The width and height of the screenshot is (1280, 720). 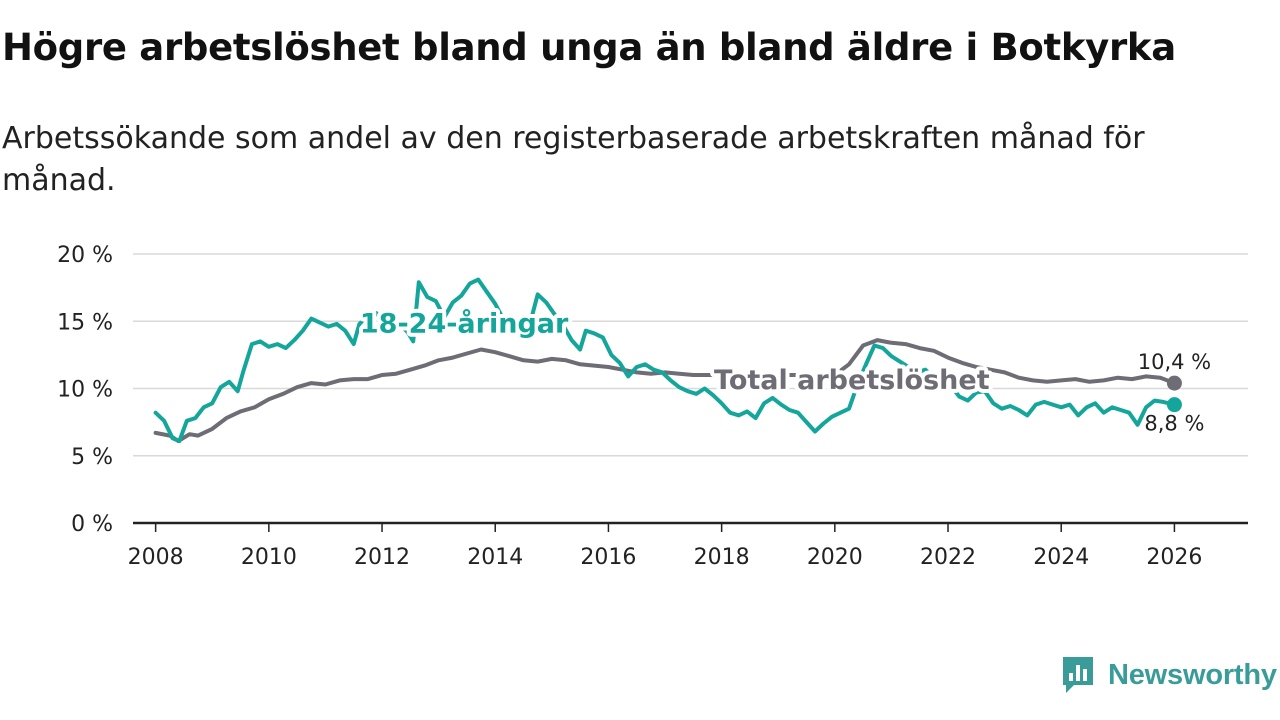 What do you see at coordinates (1192, 674) in the screenshot?
I see `brand-name: Newsworthy` at bounding box center [1192, 674].